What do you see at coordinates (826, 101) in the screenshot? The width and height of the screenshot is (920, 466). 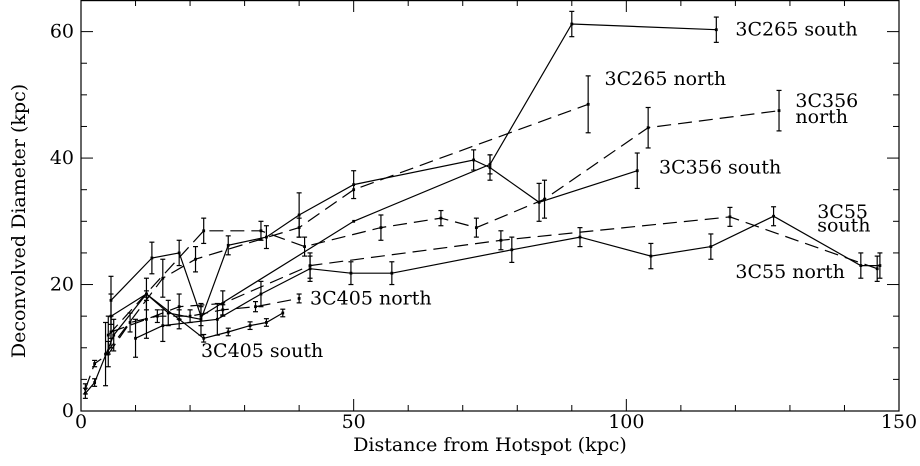 I see `series-label: 3C356` at bounding box center [826, 101].